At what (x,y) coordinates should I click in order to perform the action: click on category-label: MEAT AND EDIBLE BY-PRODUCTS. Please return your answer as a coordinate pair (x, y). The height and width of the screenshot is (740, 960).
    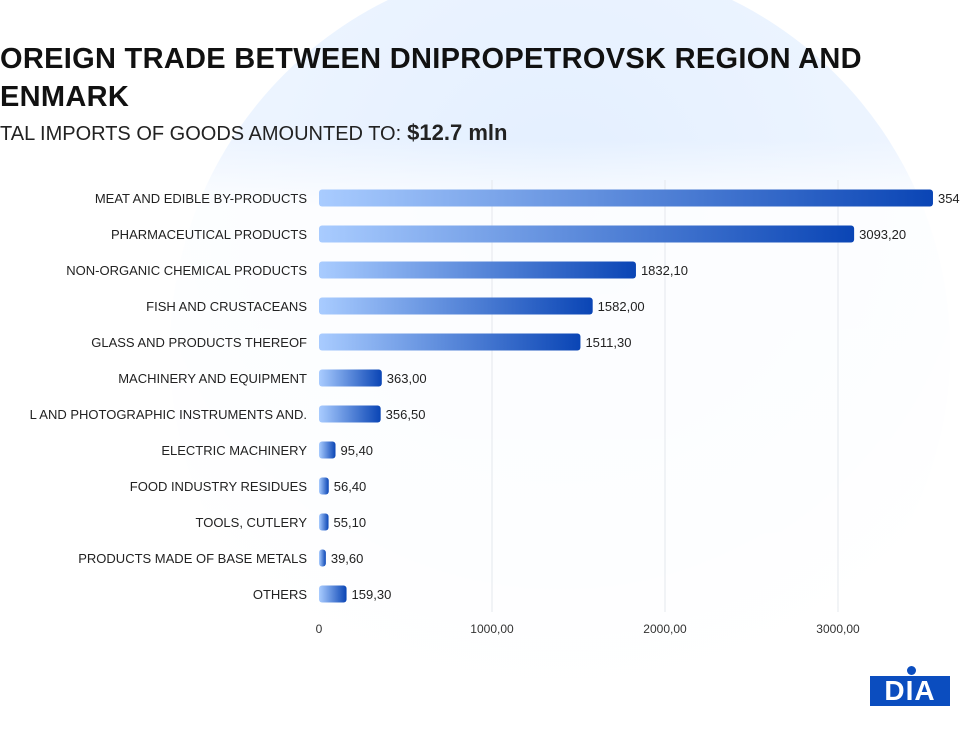
    Looking at the image, I should click on (201, 198).